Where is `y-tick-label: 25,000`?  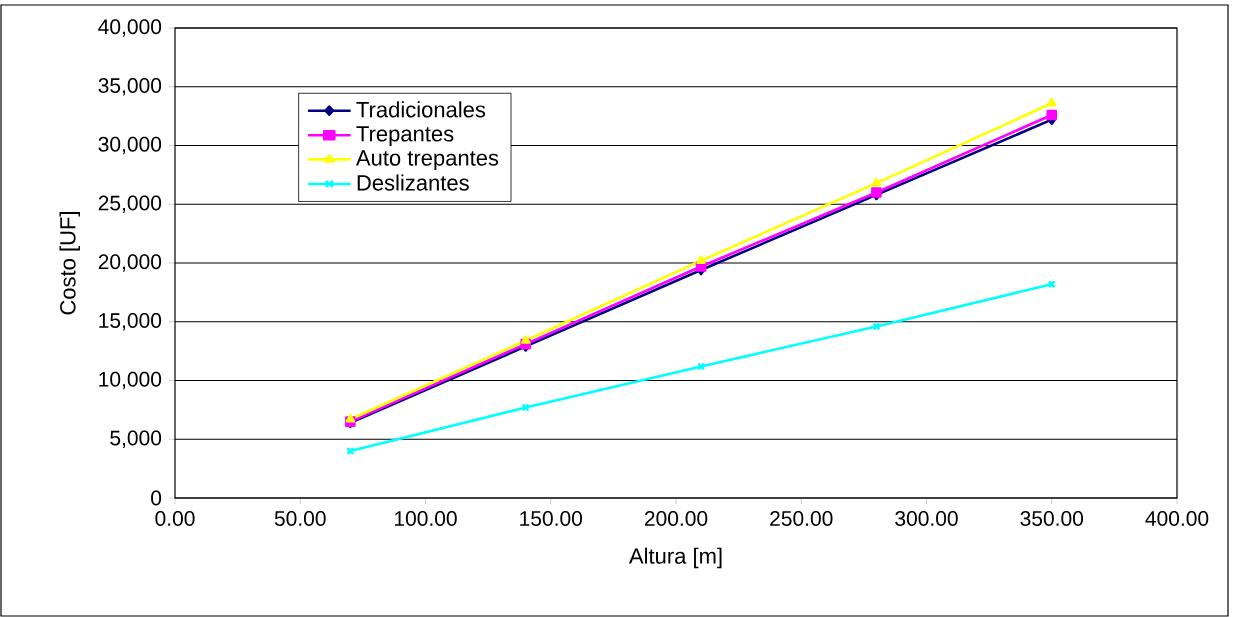 y-tick-label: 25,000 is located at coordinates (130, 204).